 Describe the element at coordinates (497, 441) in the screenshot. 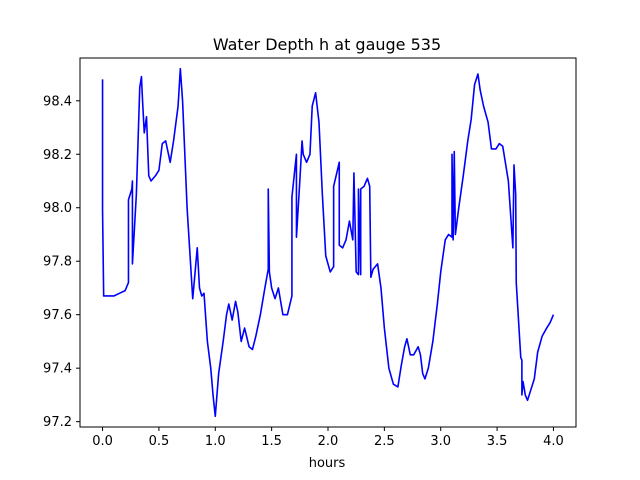

I see `x-tick-label: 3.5` at that location.